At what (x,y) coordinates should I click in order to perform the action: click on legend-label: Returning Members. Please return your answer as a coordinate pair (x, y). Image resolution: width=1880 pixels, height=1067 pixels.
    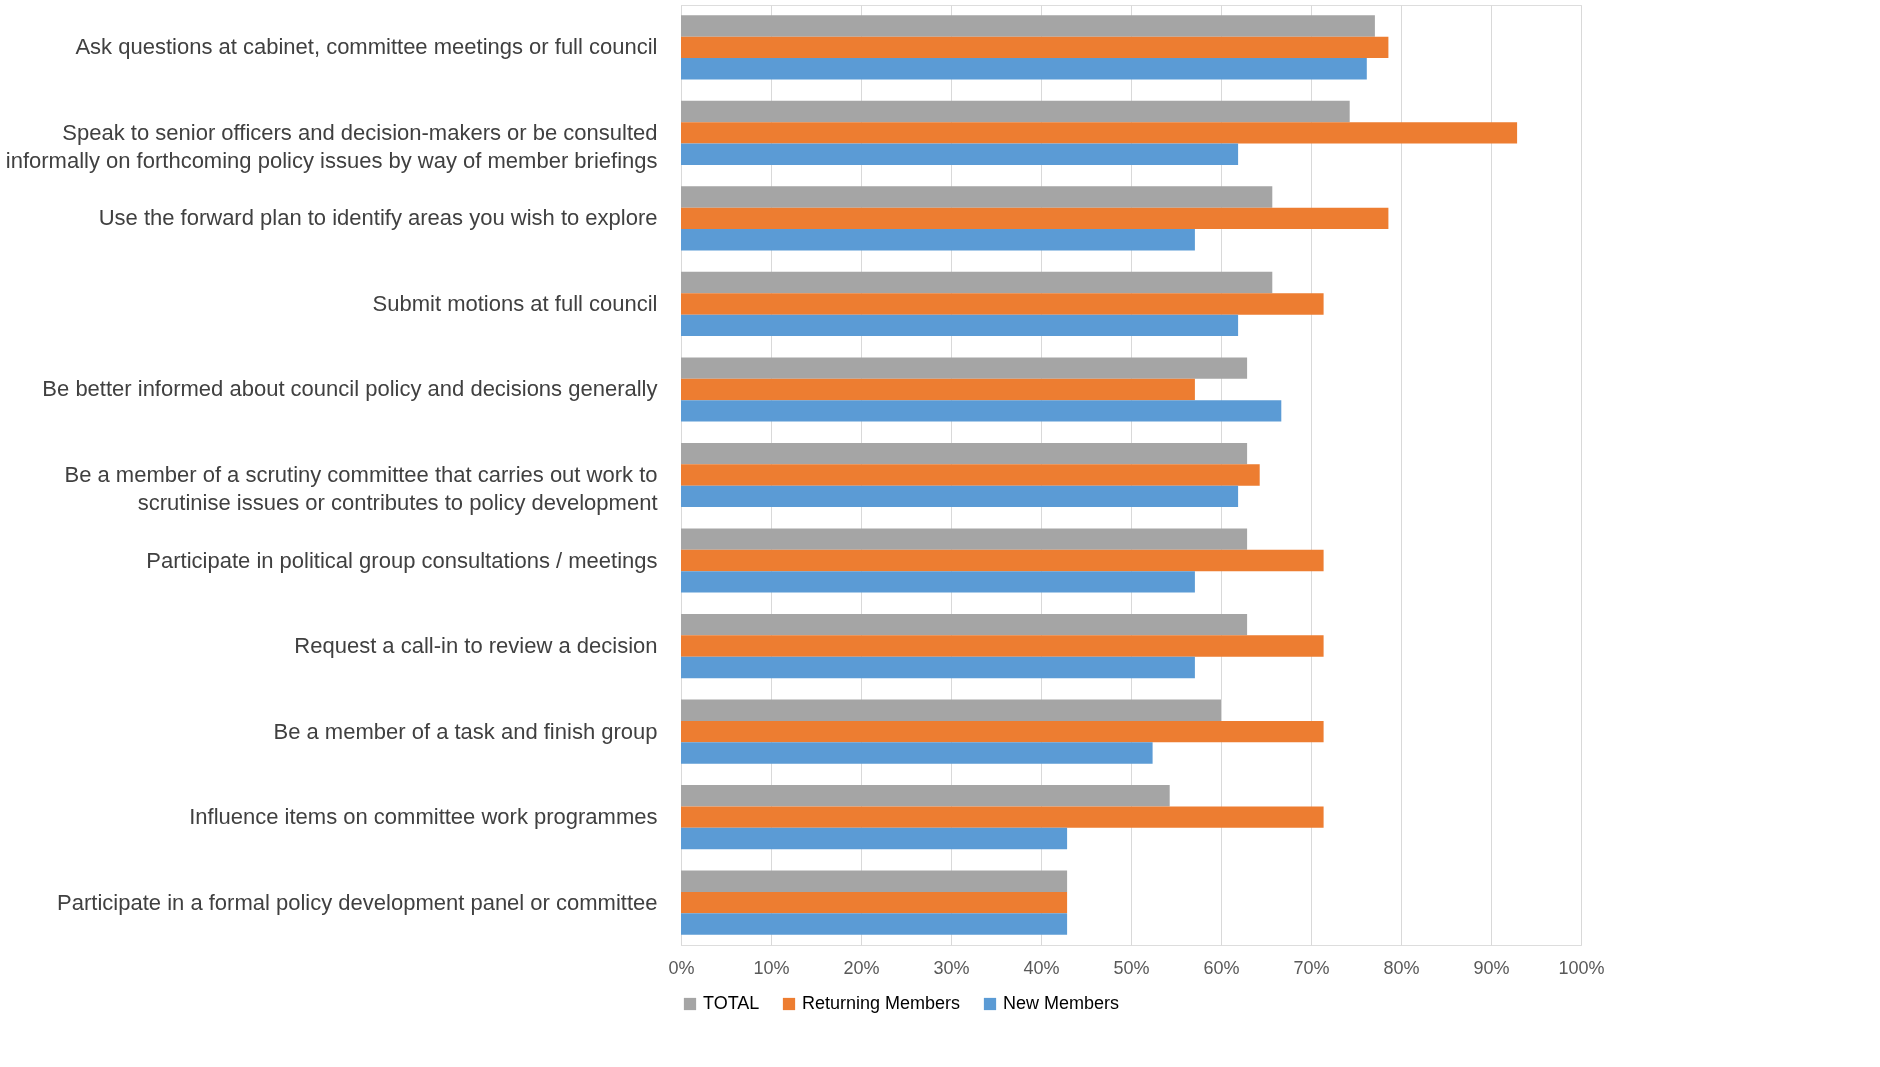
    Looking at the image, I should click on (881, 1003).